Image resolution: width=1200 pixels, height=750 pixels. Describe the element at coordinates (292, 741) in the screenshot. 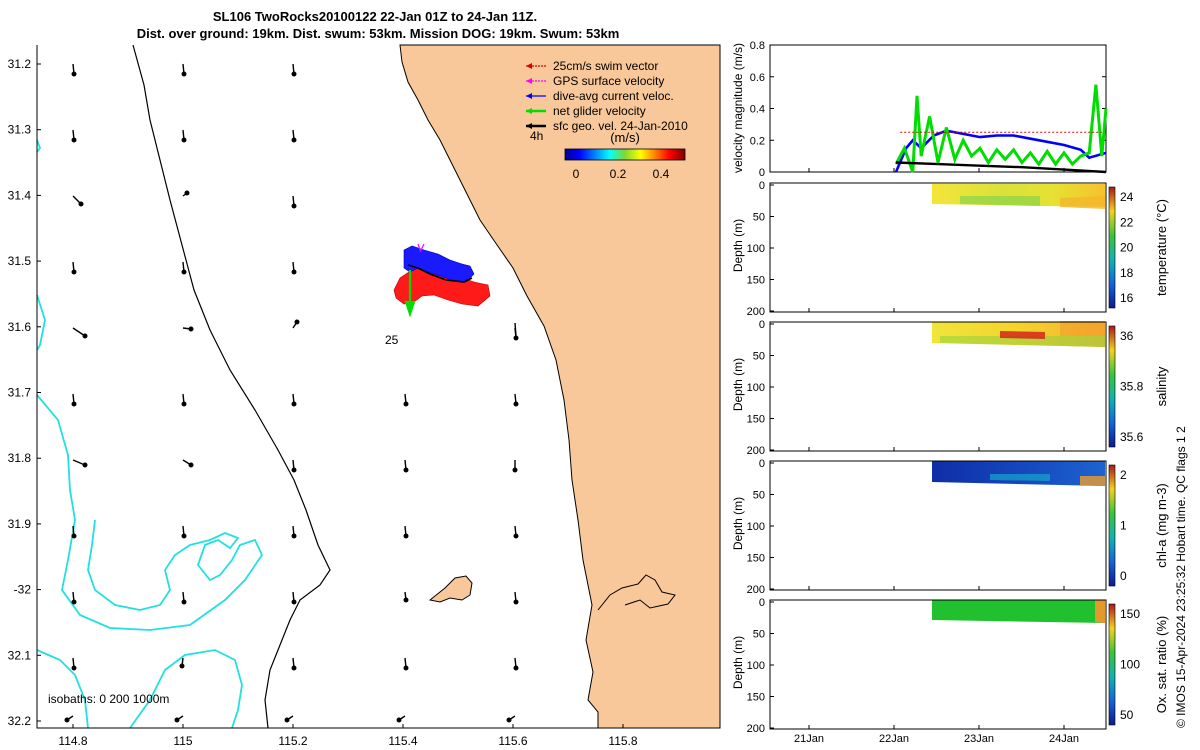

I see `lon-tick-label: 115.2` at that location.